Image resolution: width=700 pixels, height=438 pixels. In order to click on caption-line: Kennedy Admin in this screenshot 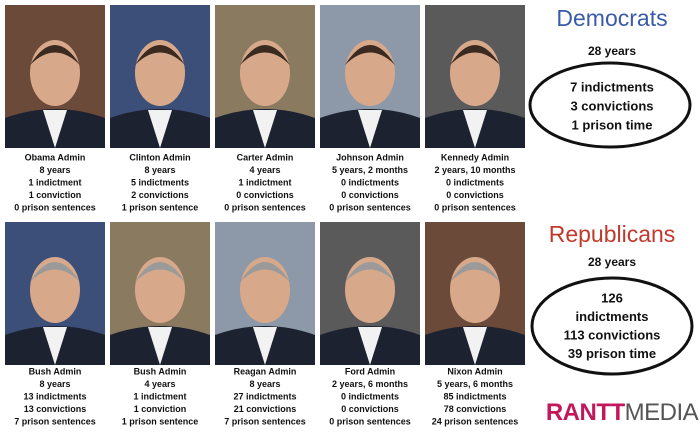, I will do `click(475, 157)`.